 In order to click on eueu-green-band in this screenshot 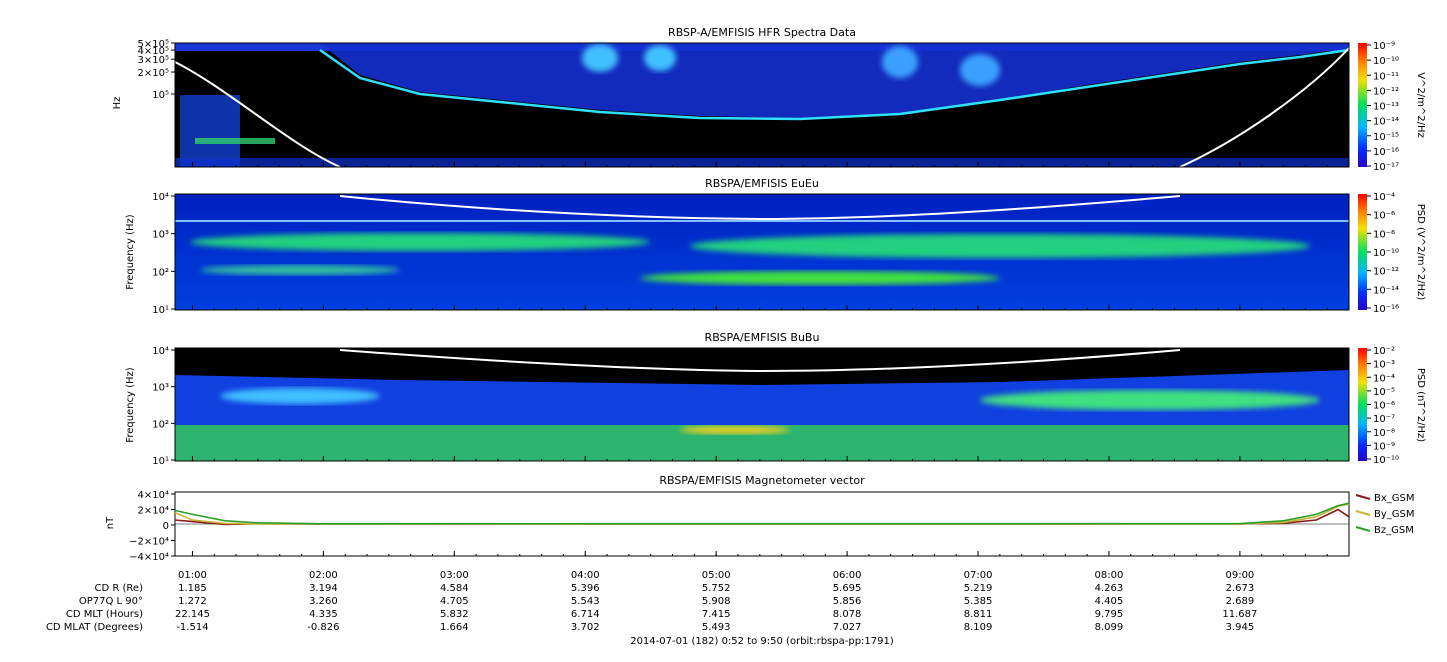, I will do `click(1000, 246)`.